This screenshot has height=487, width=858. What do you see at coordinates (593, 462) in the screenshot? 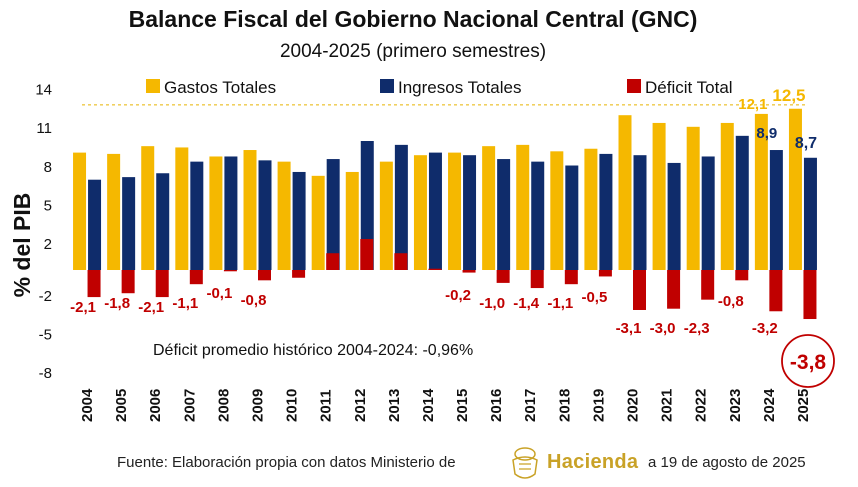
I see `logo-text: Hacienda` at bounding box center [593, 462].